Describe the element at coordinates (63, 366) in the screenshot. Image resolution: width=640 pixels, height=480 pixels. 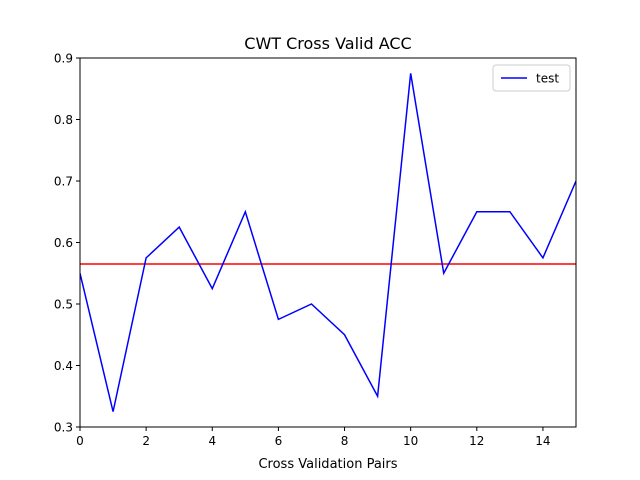
I see `y-tick-label: 0.4` at that location.